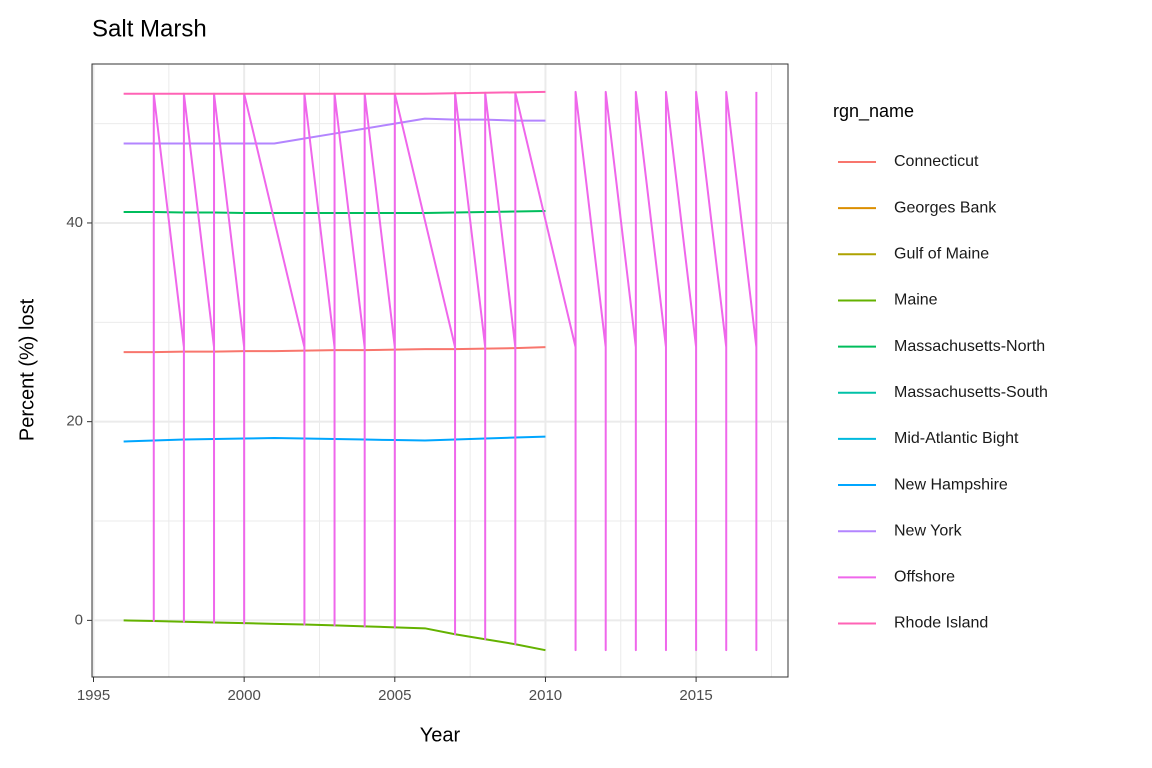 The image size is (1152, 768). Describe the element at coordinates (956, 438) in the screenshot. I see `legend-label: Mid-Atlantic Bight` at that location.